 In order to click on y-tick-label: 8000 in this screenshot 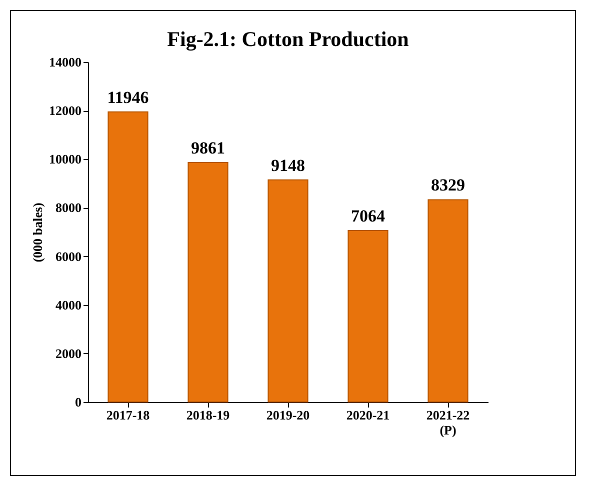, I will do `click(69, 208)`.